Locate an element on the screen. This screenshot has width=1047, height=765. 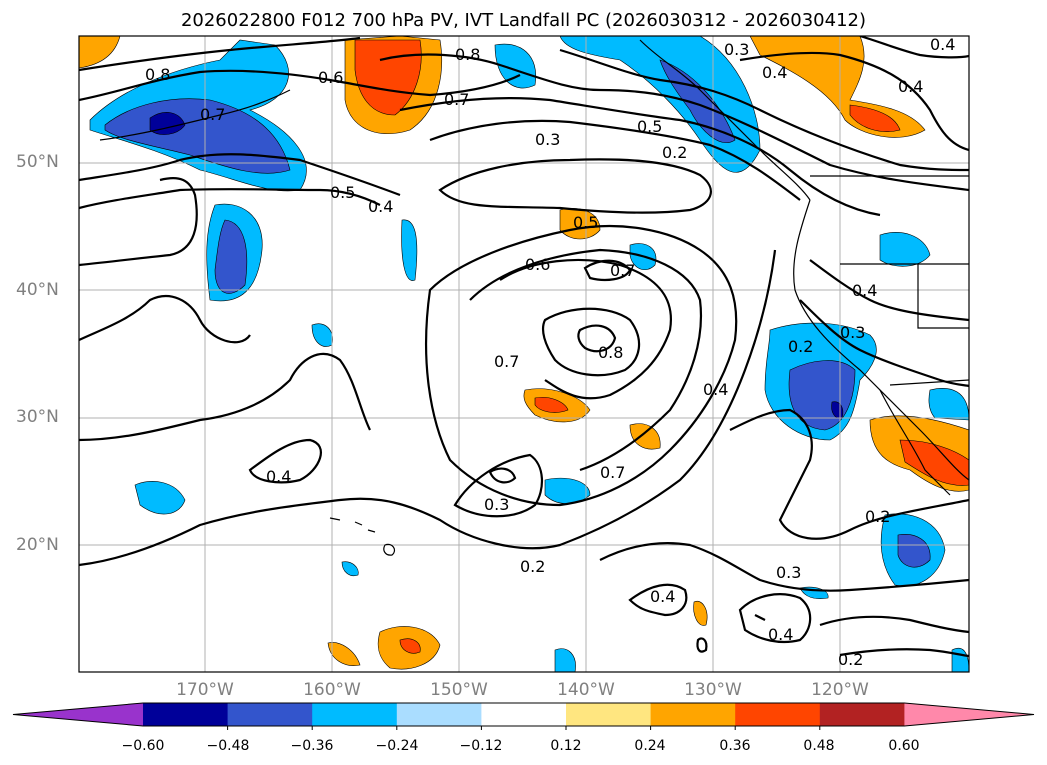
lon-label-150w: 150°W is located at coordinates (459, 690).